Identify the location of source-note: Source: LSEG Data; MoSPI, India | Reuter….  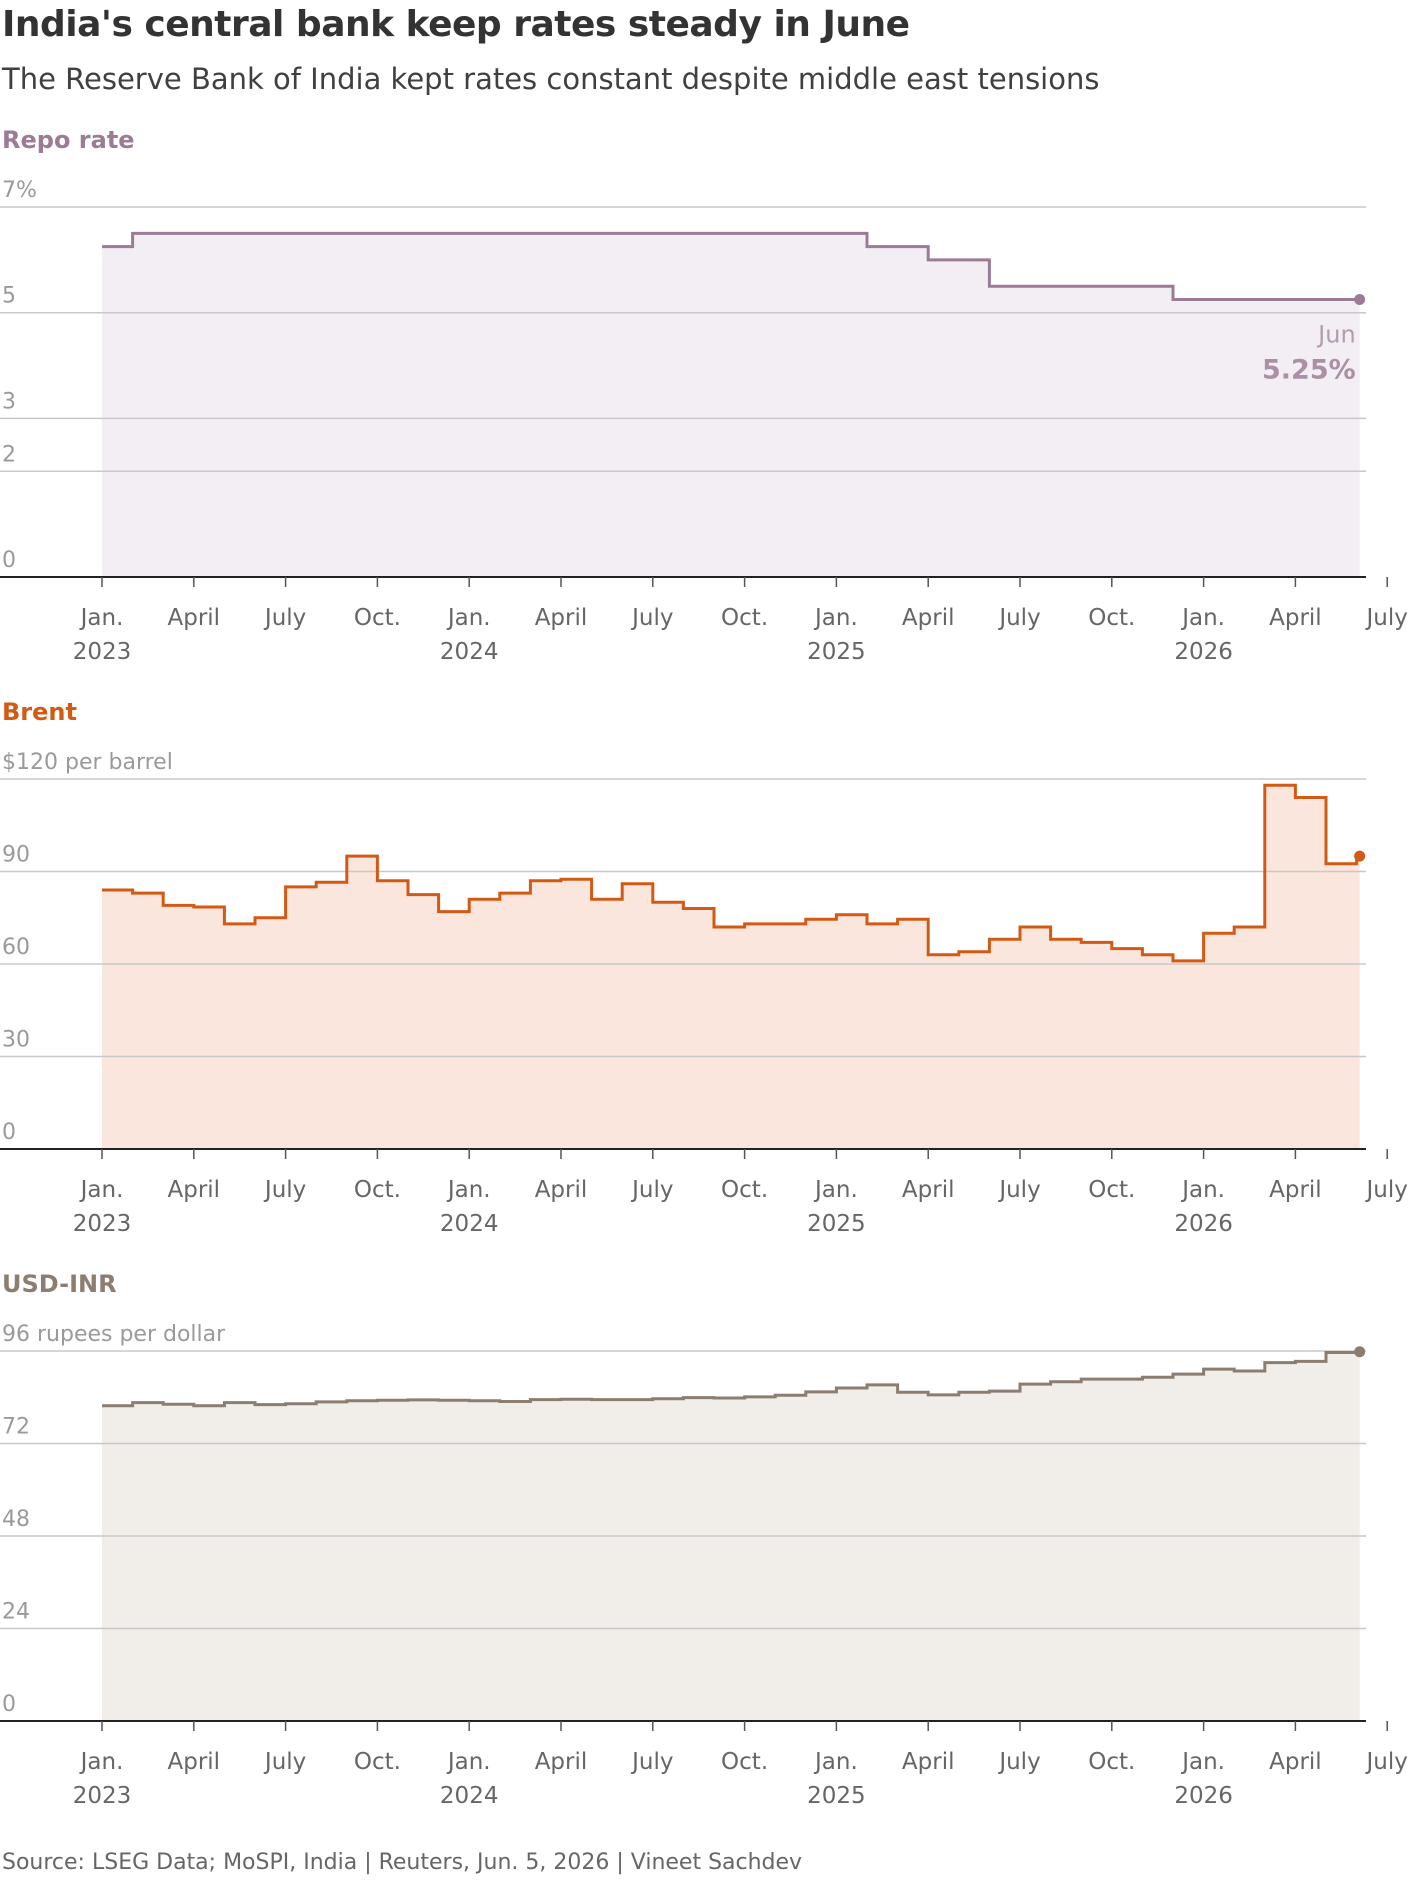
(402, 1862).